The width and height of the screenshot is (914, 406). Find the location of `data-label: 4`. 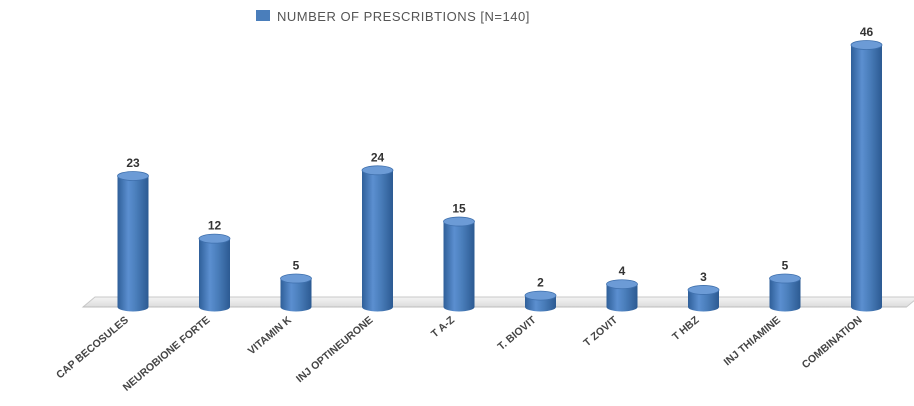

data-label: 4 is located at coordinates (622, 271).